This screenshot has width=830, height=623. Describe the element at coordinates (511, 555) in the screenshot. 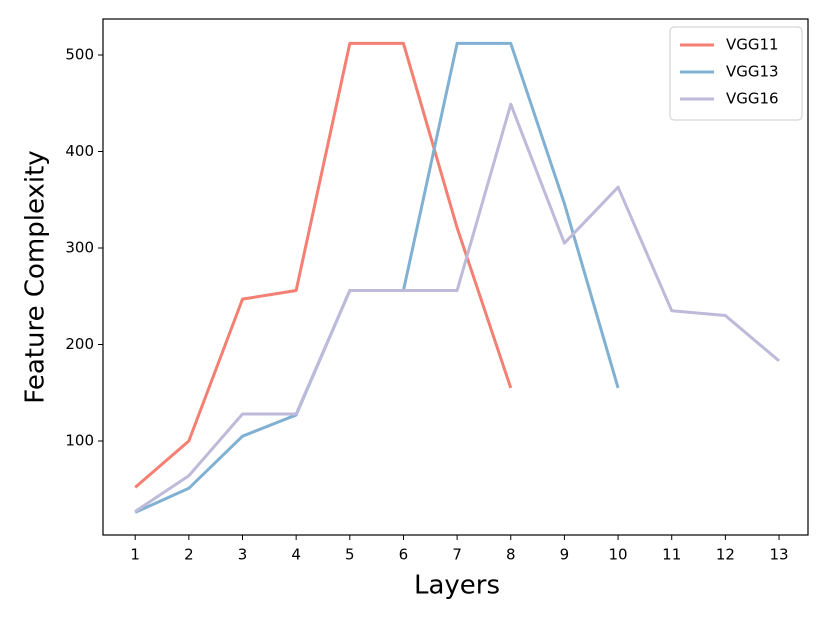

I see `x-tick-label: 8` at that location.